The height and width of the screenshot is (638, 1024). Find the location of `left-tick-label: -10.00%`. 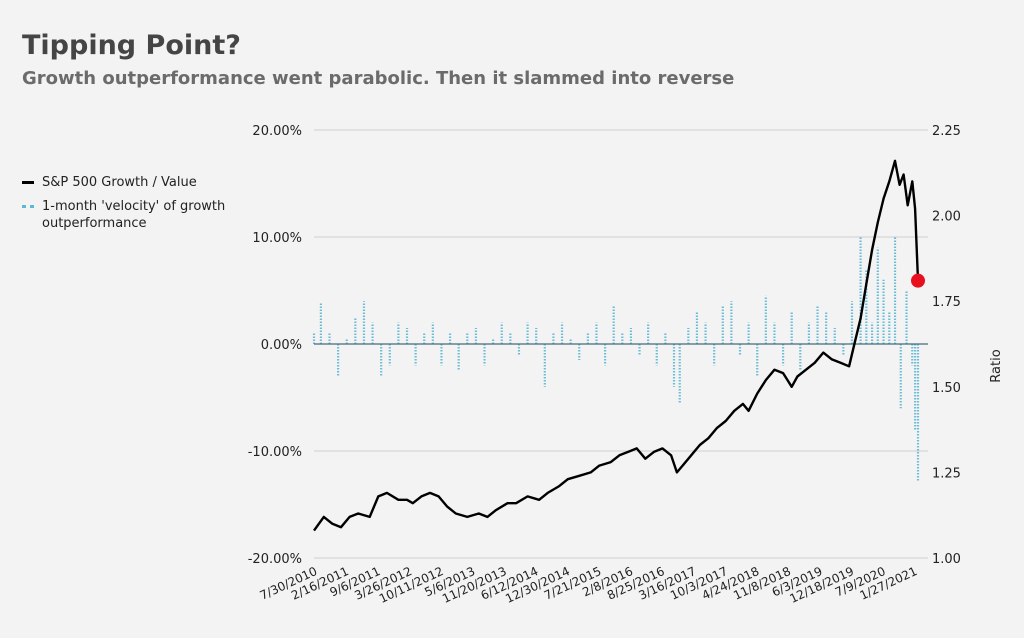

left-tick-label: -10.00% is located at coordinates (275, 452).